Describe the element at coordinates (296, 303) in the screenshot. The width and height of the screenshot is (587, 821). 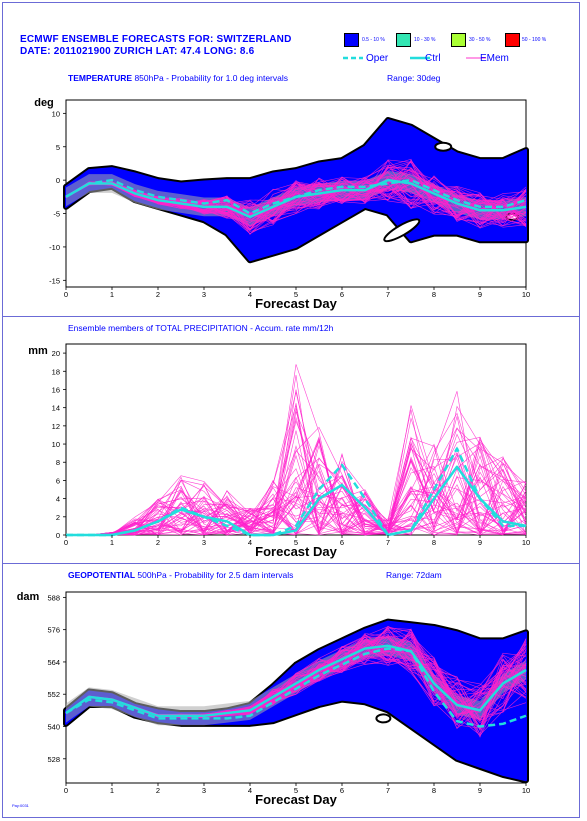
I see `xlabel-0: Forecast Day` at that location.